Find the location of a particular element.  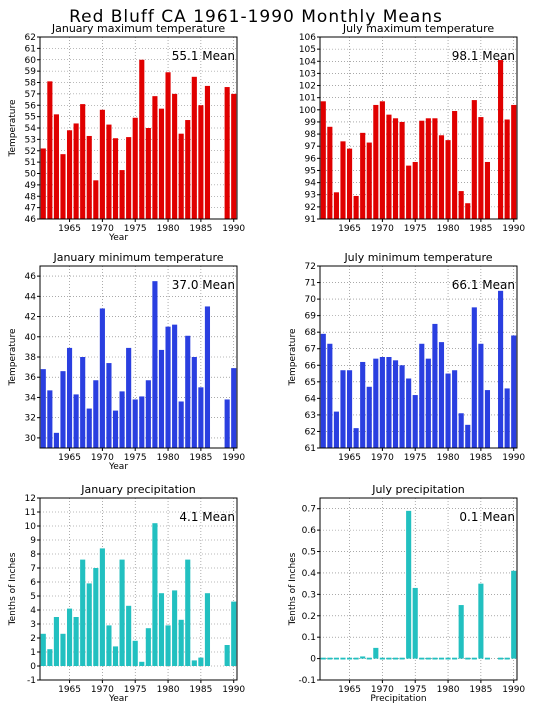

y-tick-label: 101 is located at coordinates (307, 99).